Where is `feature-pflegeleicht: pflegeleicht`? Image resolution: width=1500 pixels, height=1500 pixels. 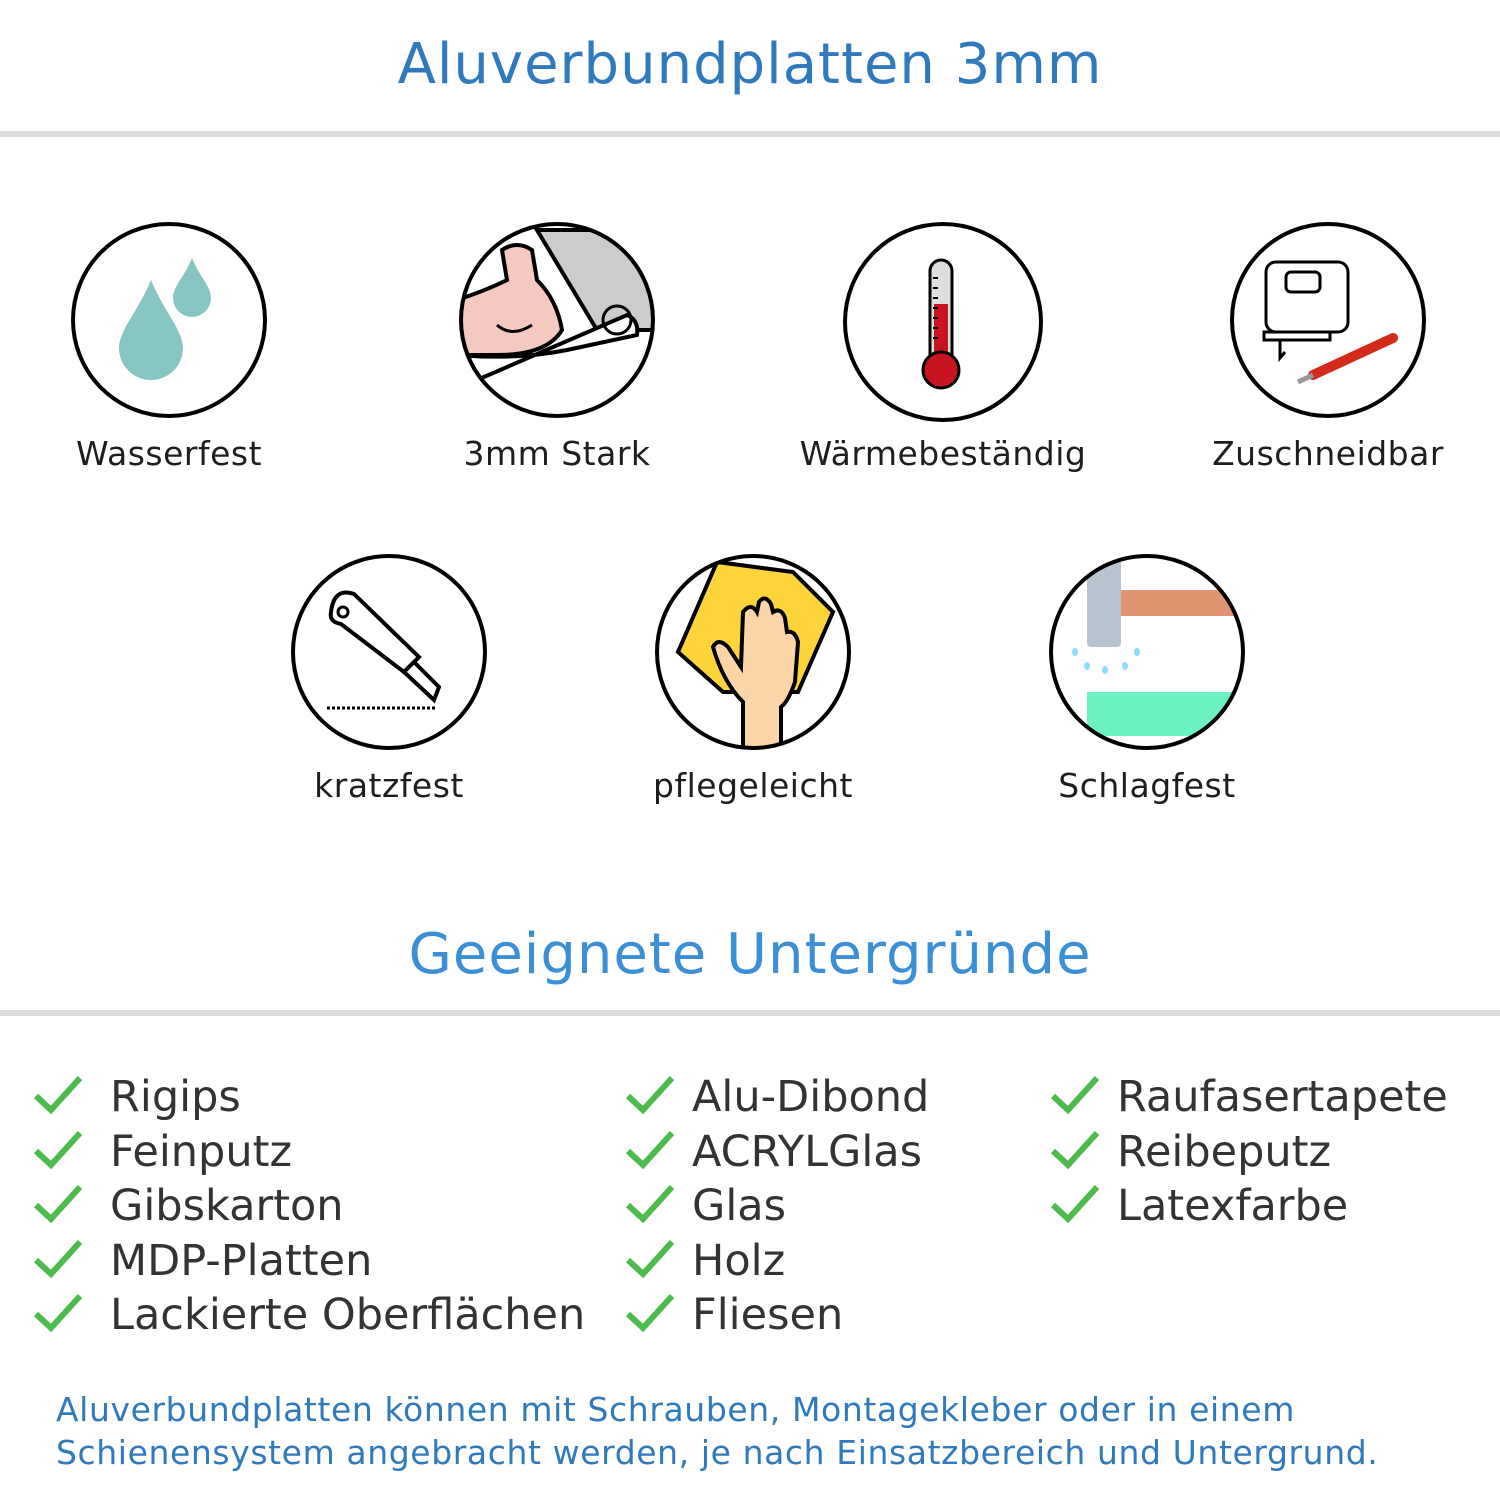
feature-pflegeleicht: pflegeleicht is located at coordinates (753, 678).